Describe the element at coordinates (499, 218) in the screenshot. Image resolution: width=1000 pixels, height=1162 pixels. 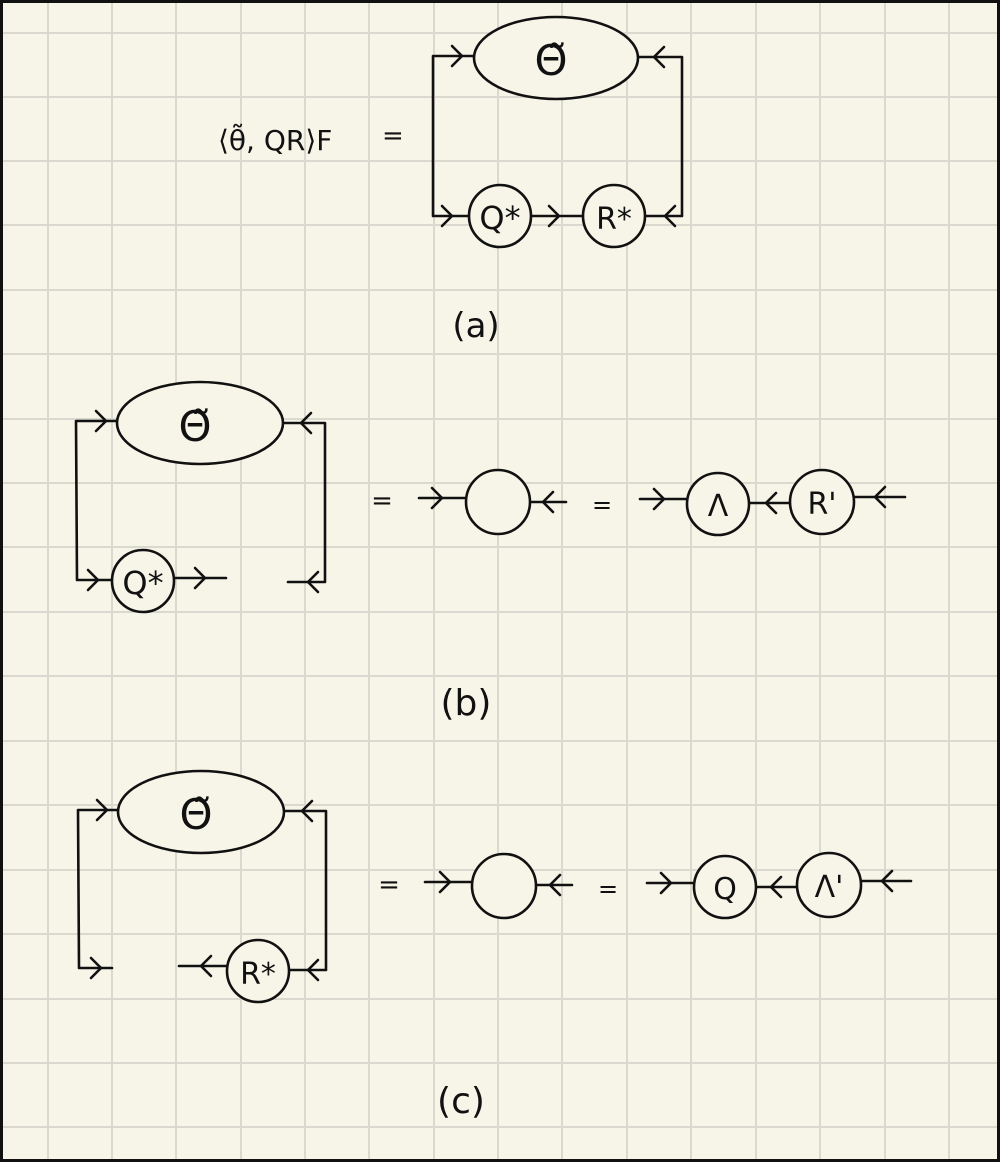
I see `panel-a-q-star-label: Q*` at that location.